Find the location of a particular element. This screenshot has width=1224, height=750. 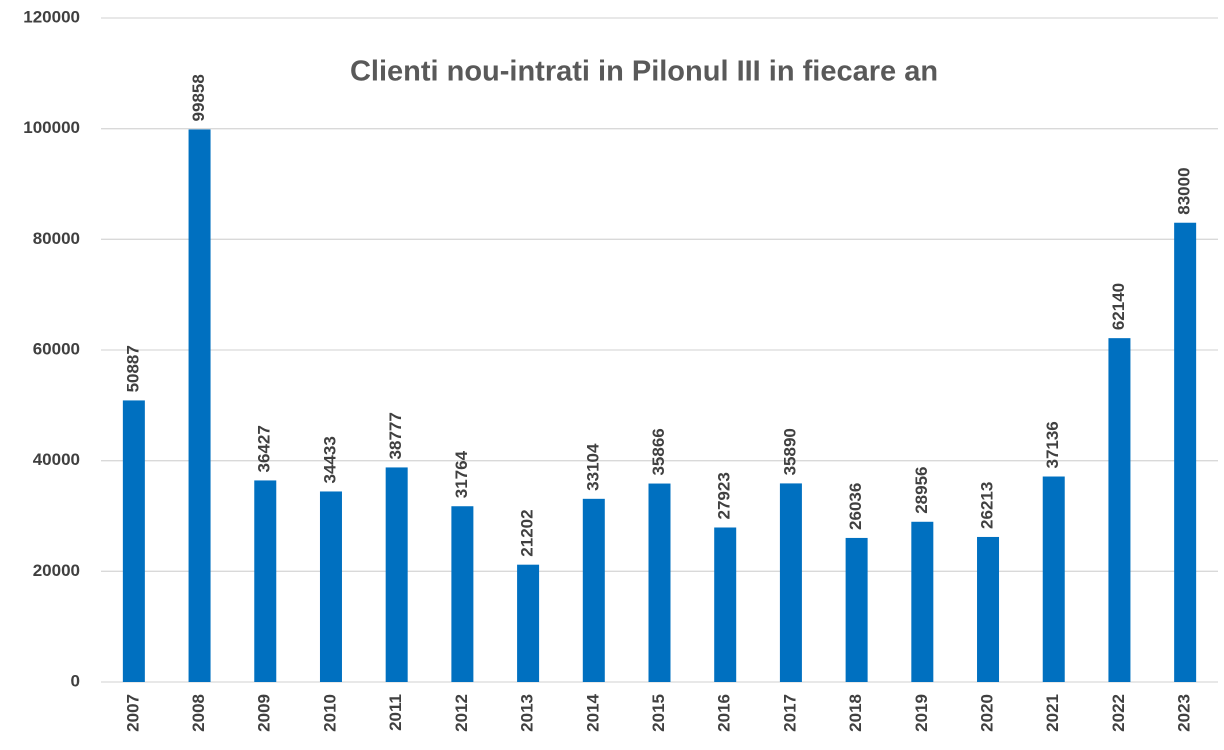

x-tick-label: 2015 is located at coordinates (658, 713).